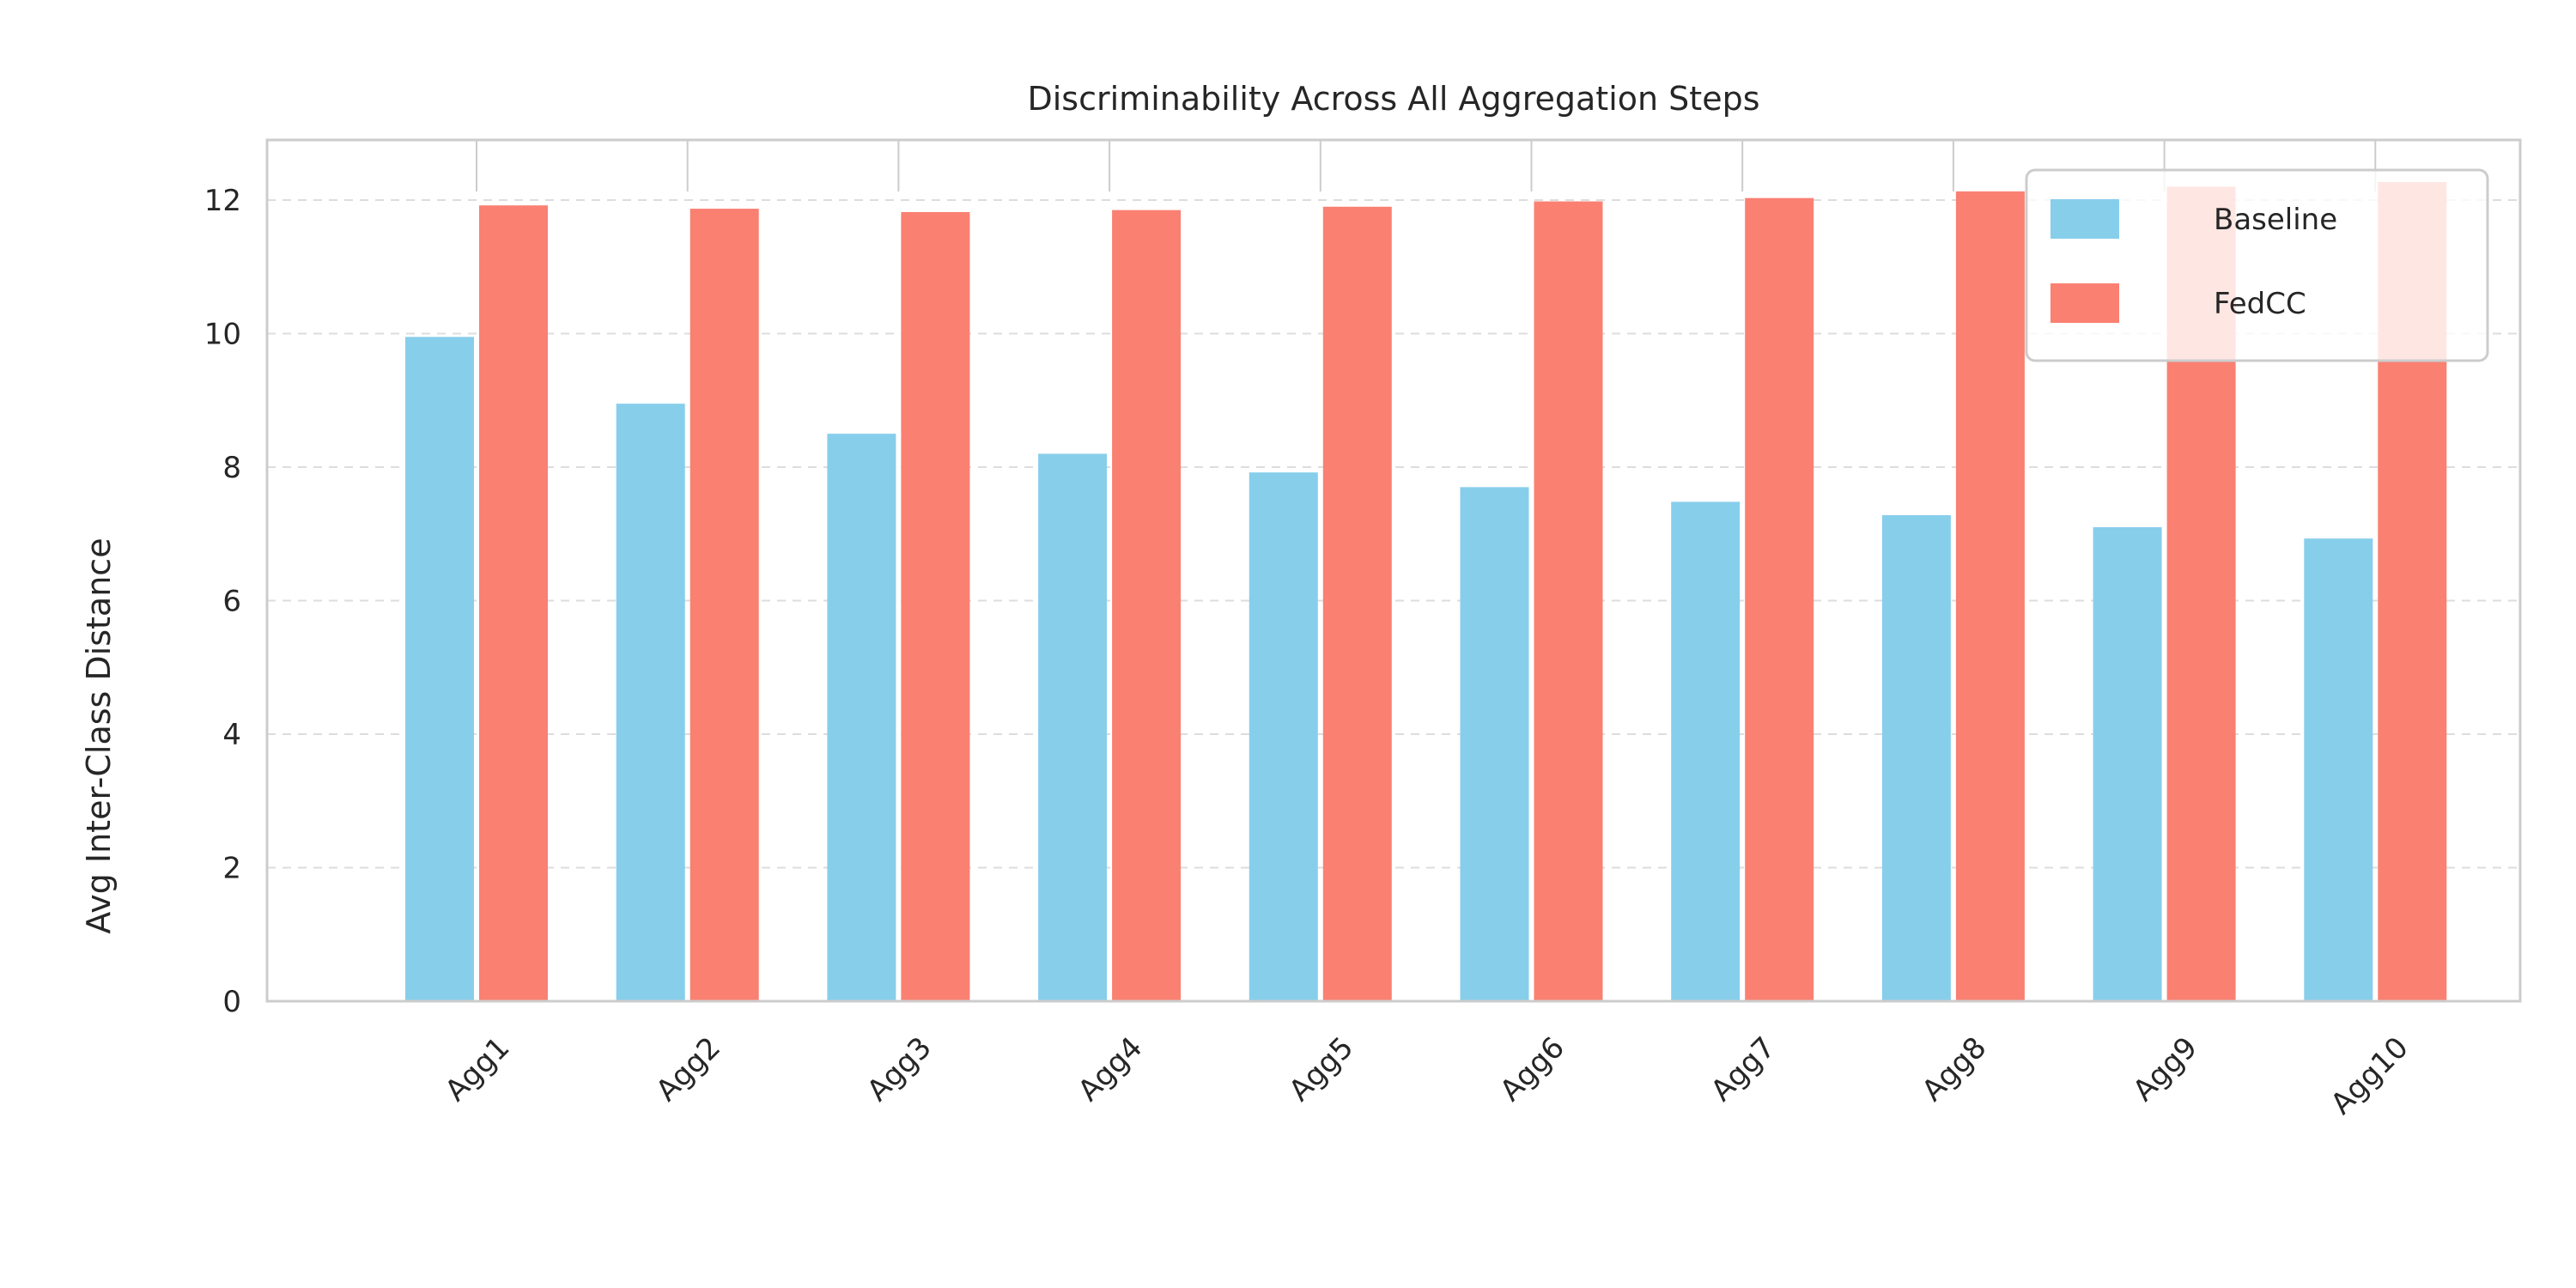 The image size is (2576, 1288). Describe the element at coordinates (99, 735) in the screenshot. I see `y-axis-label: Avg Inter-Class Distance` at that location.